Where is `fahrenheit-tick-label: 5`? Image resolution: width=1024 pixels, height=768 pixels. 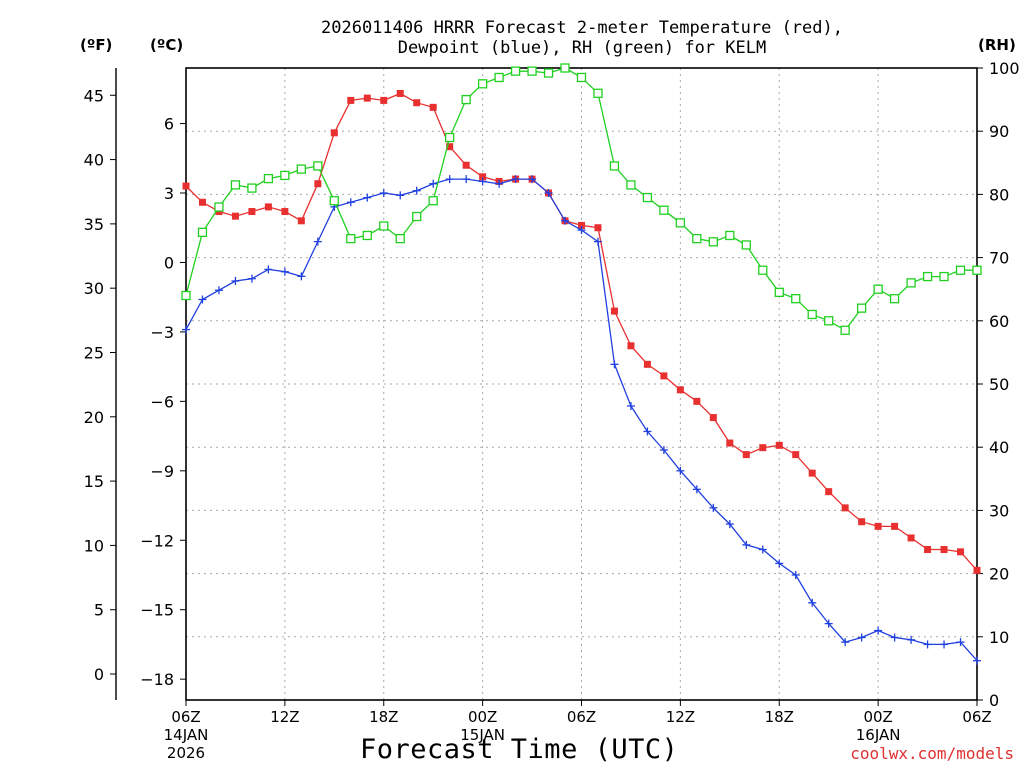
fahrenheit-tick-label: 5 is located at coordinates (99, 610).